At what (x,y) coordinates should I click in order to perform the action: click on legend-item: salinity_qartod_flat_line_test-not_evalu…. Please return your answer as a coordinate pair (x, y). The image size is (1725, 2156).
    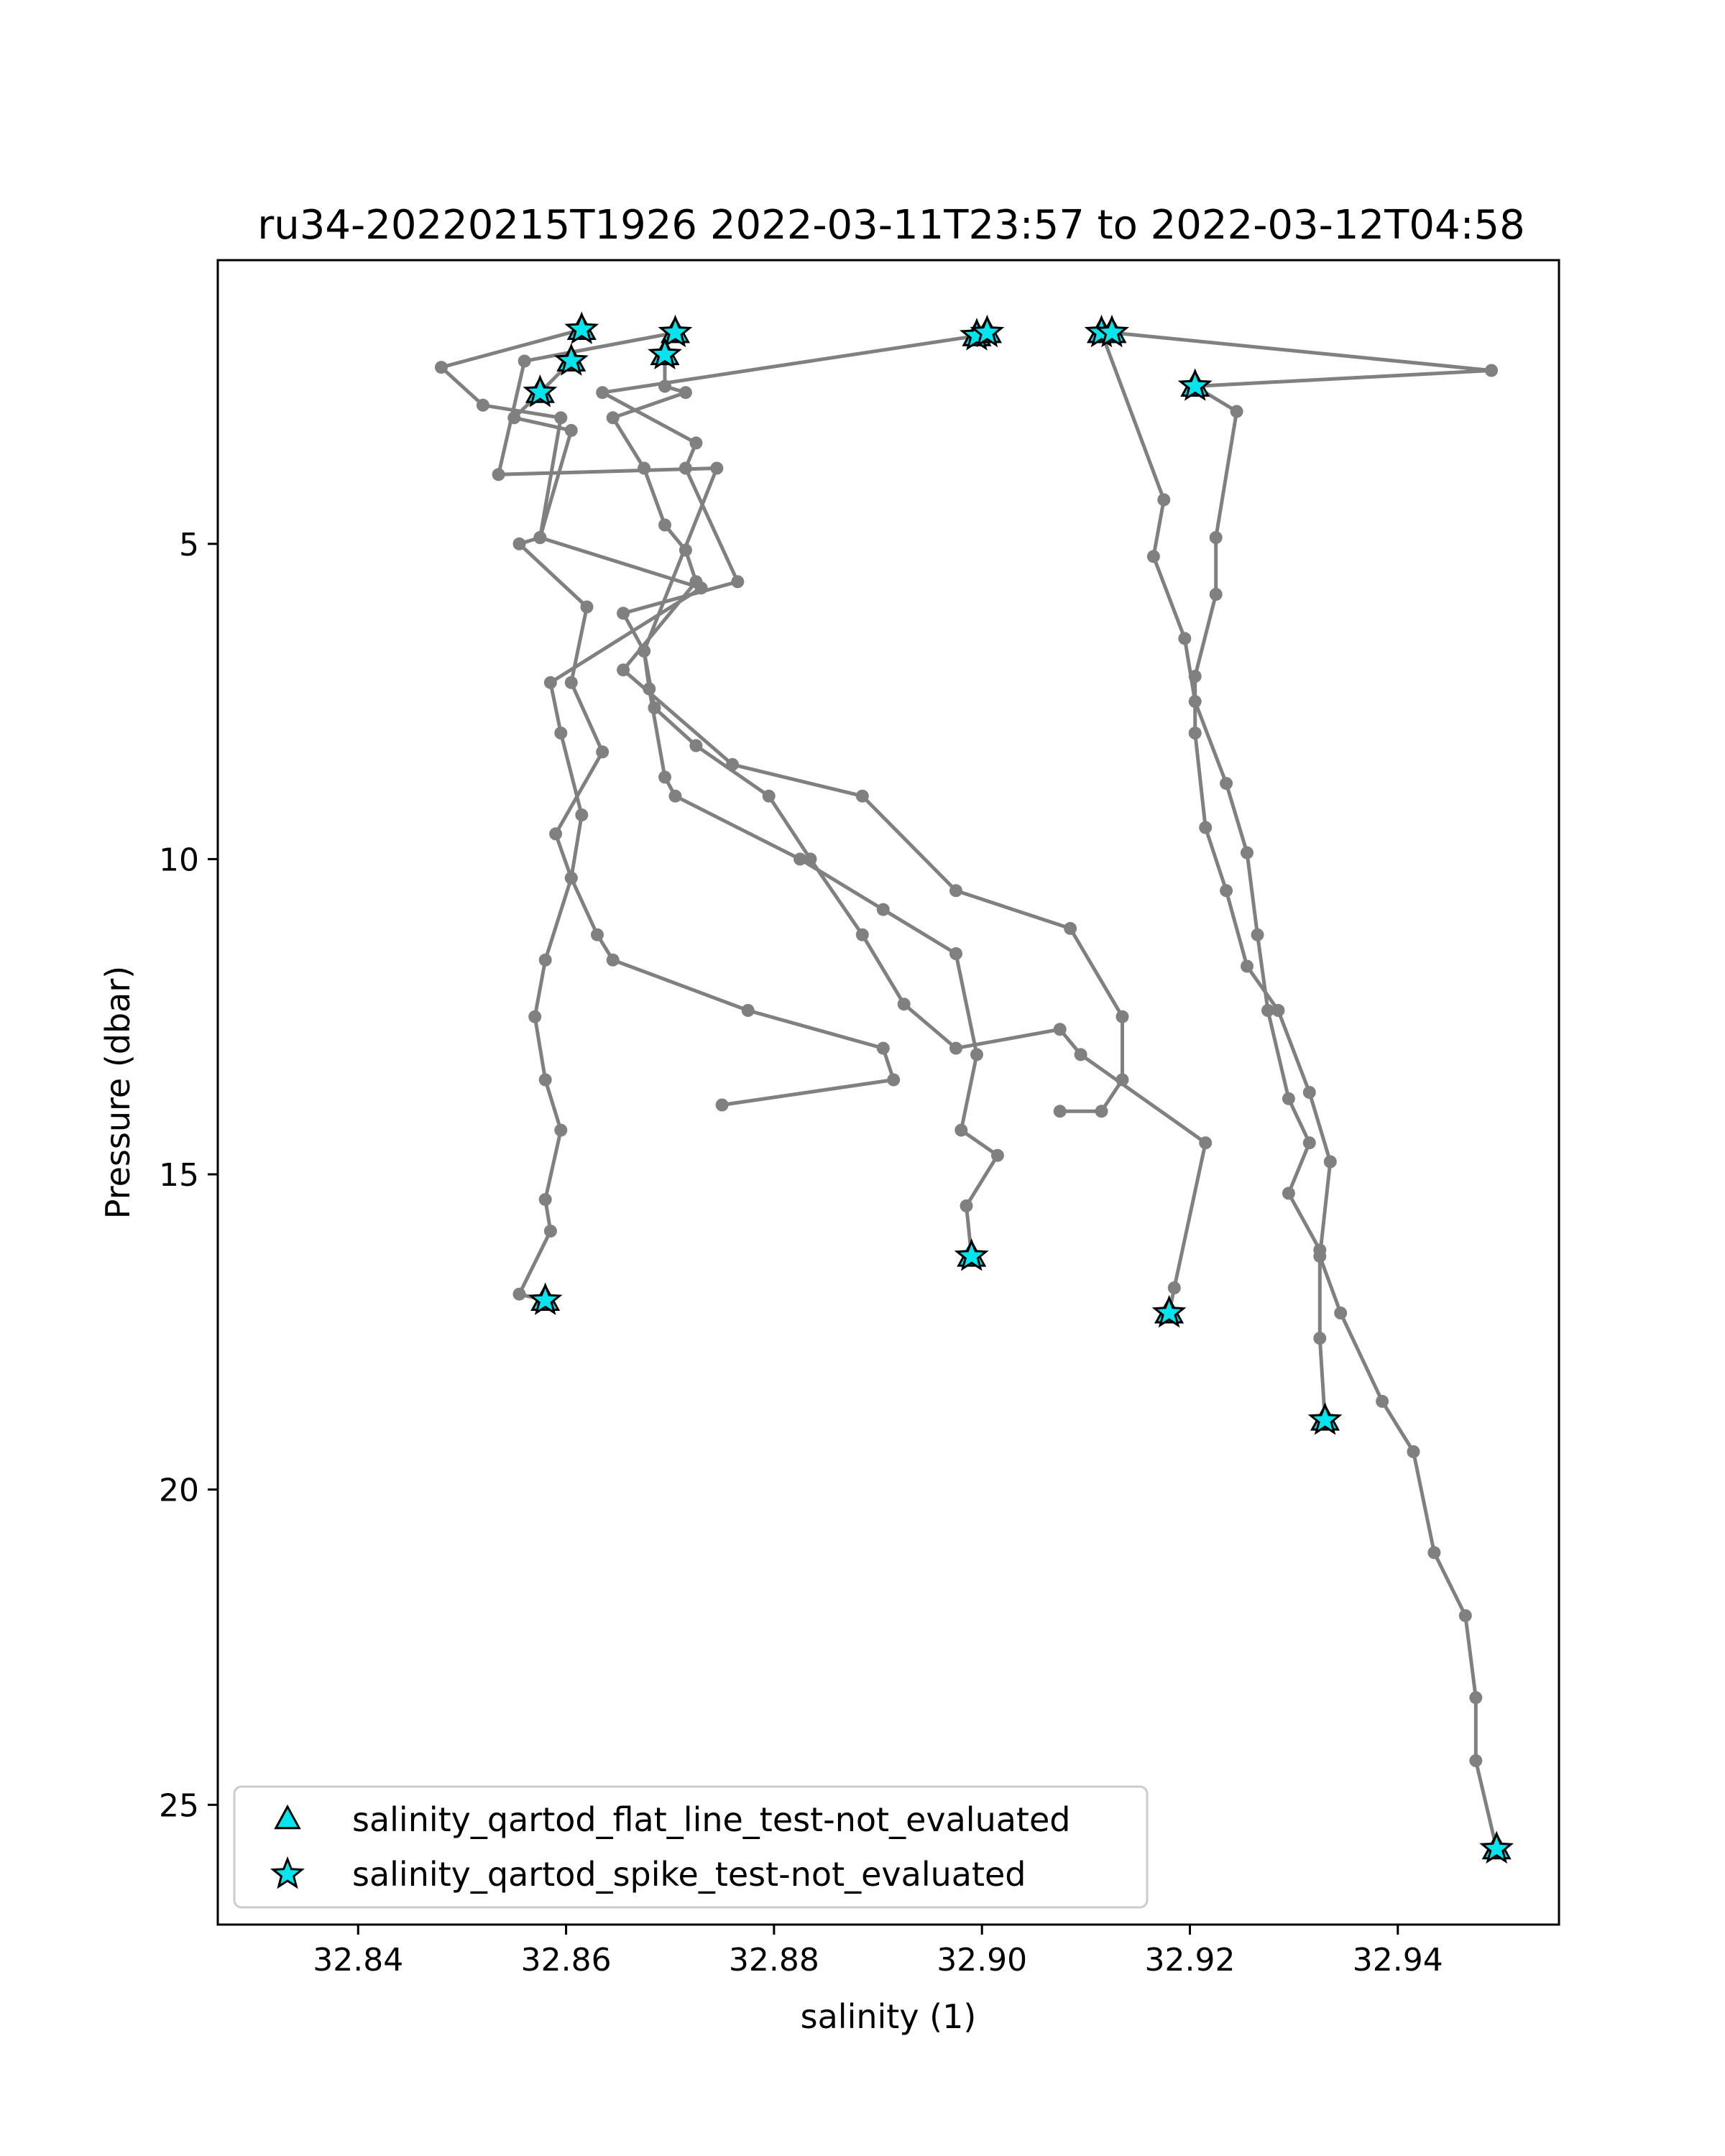
    Looking at the image, I should click on (672, 1819).